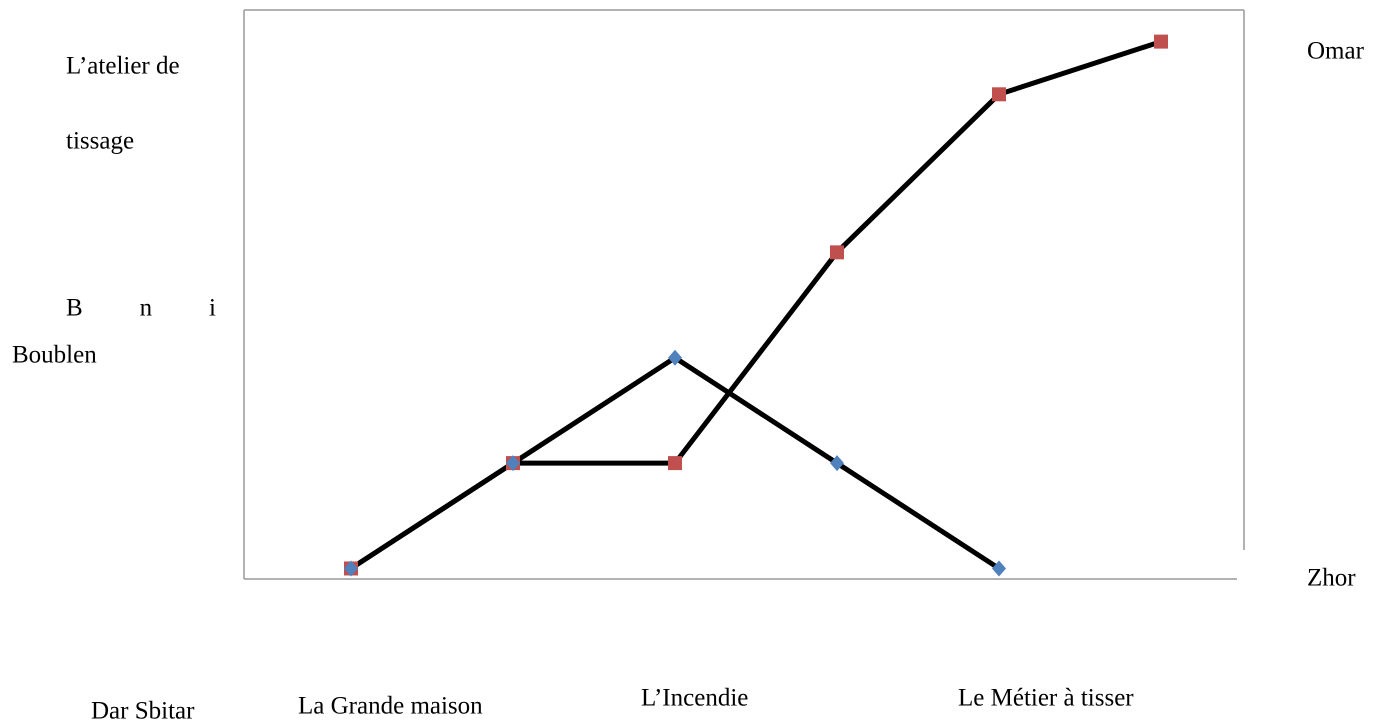 Image resolution: width=1380 pixels, height=725 pixels. Describe the element at coordinates (143, 711) in the screenshot. I see `annotation: Dar Sbitar` at that location.